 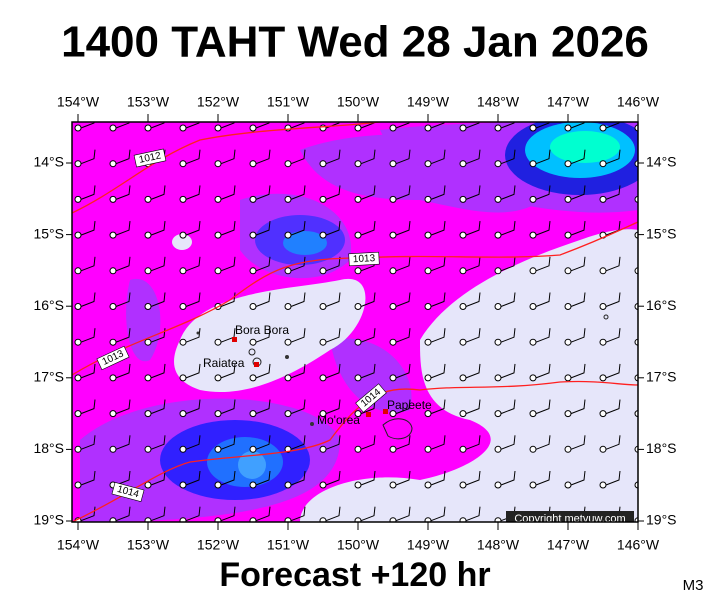 What do you see at coordinates (128, 492) in the screenshot?
I see `isobar-label: 1014` at bounding box center [128, 492].